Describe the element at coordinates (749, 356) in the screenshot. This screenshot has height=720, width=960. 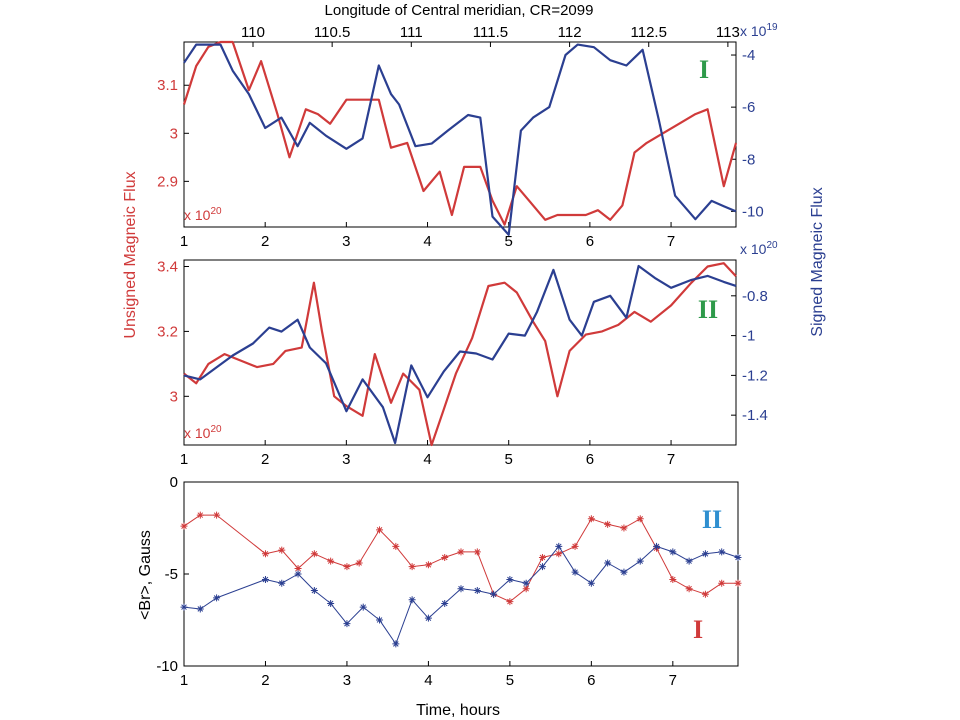
I see `right-y-axis-ticks: -1.4 -1.2 -1 -0.8` at that location.